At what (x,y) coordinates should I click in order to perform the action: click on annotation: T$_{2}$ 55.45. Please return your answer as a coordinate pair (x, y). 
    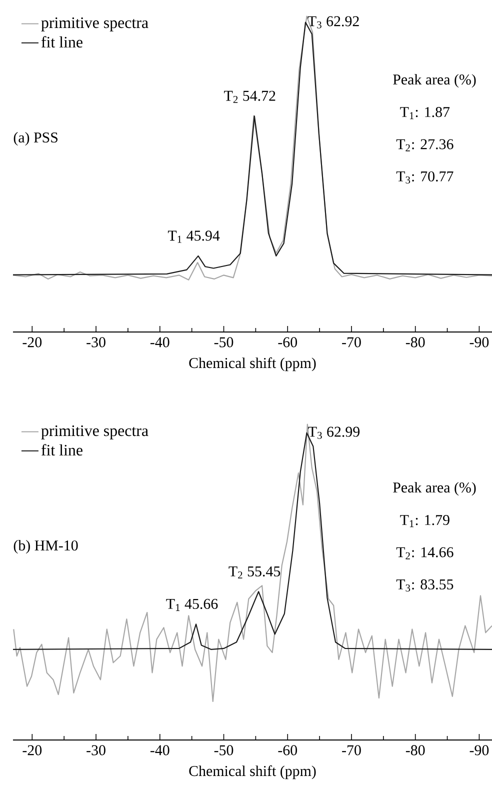
    Looking at the image, I should click on (254, 572).